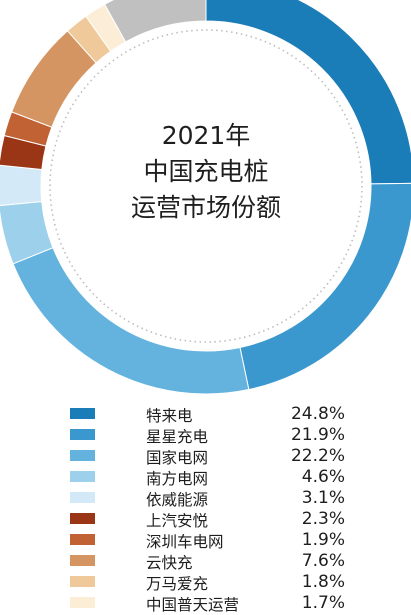 Image resolution: width=411 pixels, height=615 pixels. I want to click on chart-title-line: 2021年, so click(206, 135).